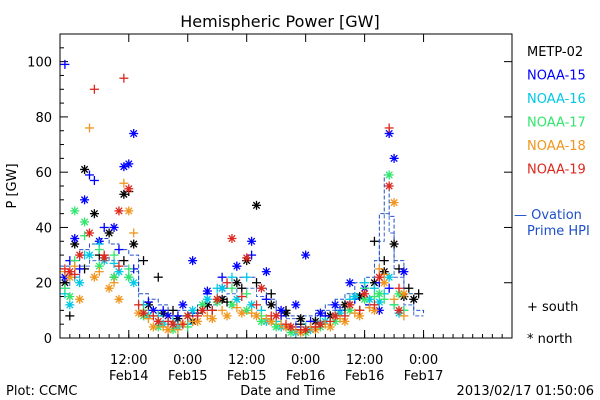 The height and width of the screenshot is (400, 600). Describe the element at coordinates (43, 173) in the screenshot. I see `y-tick-label: 60` at that location.